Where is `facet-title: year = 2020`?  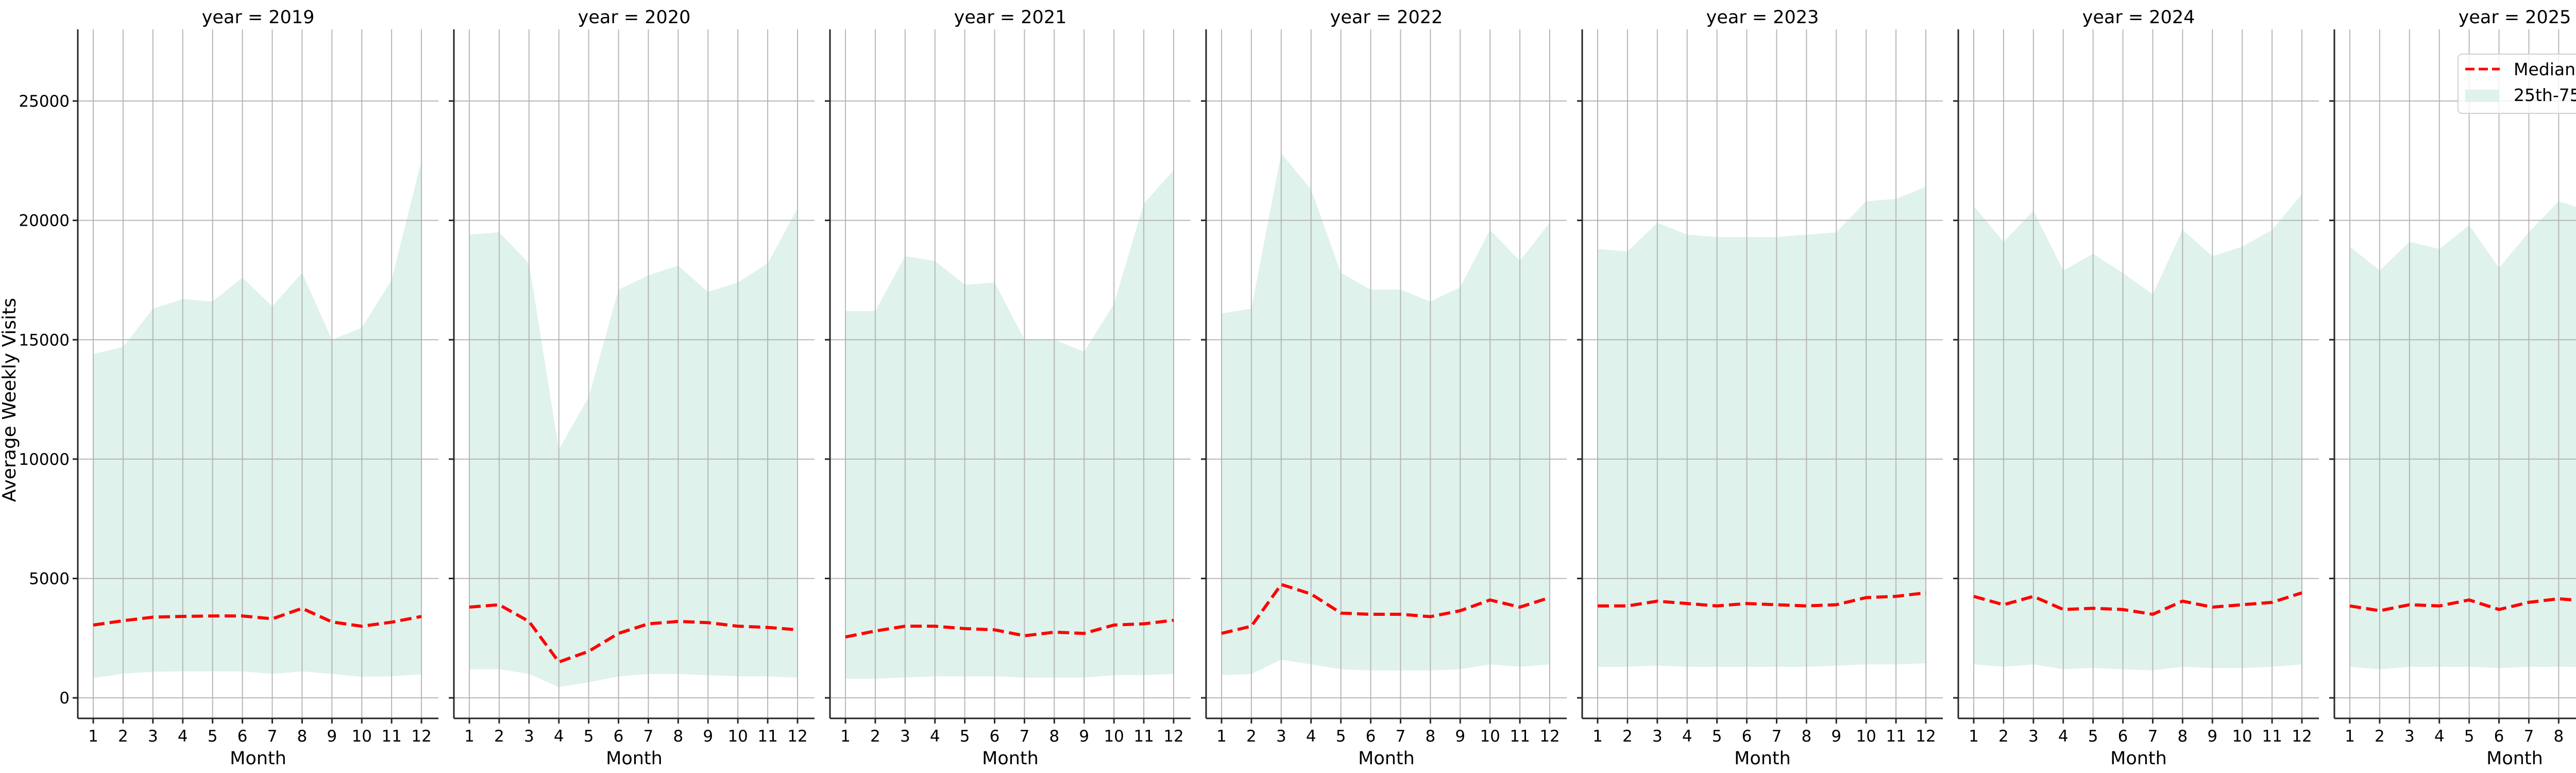 facet-title: year = 2020 is located at coordinates (634, 17).